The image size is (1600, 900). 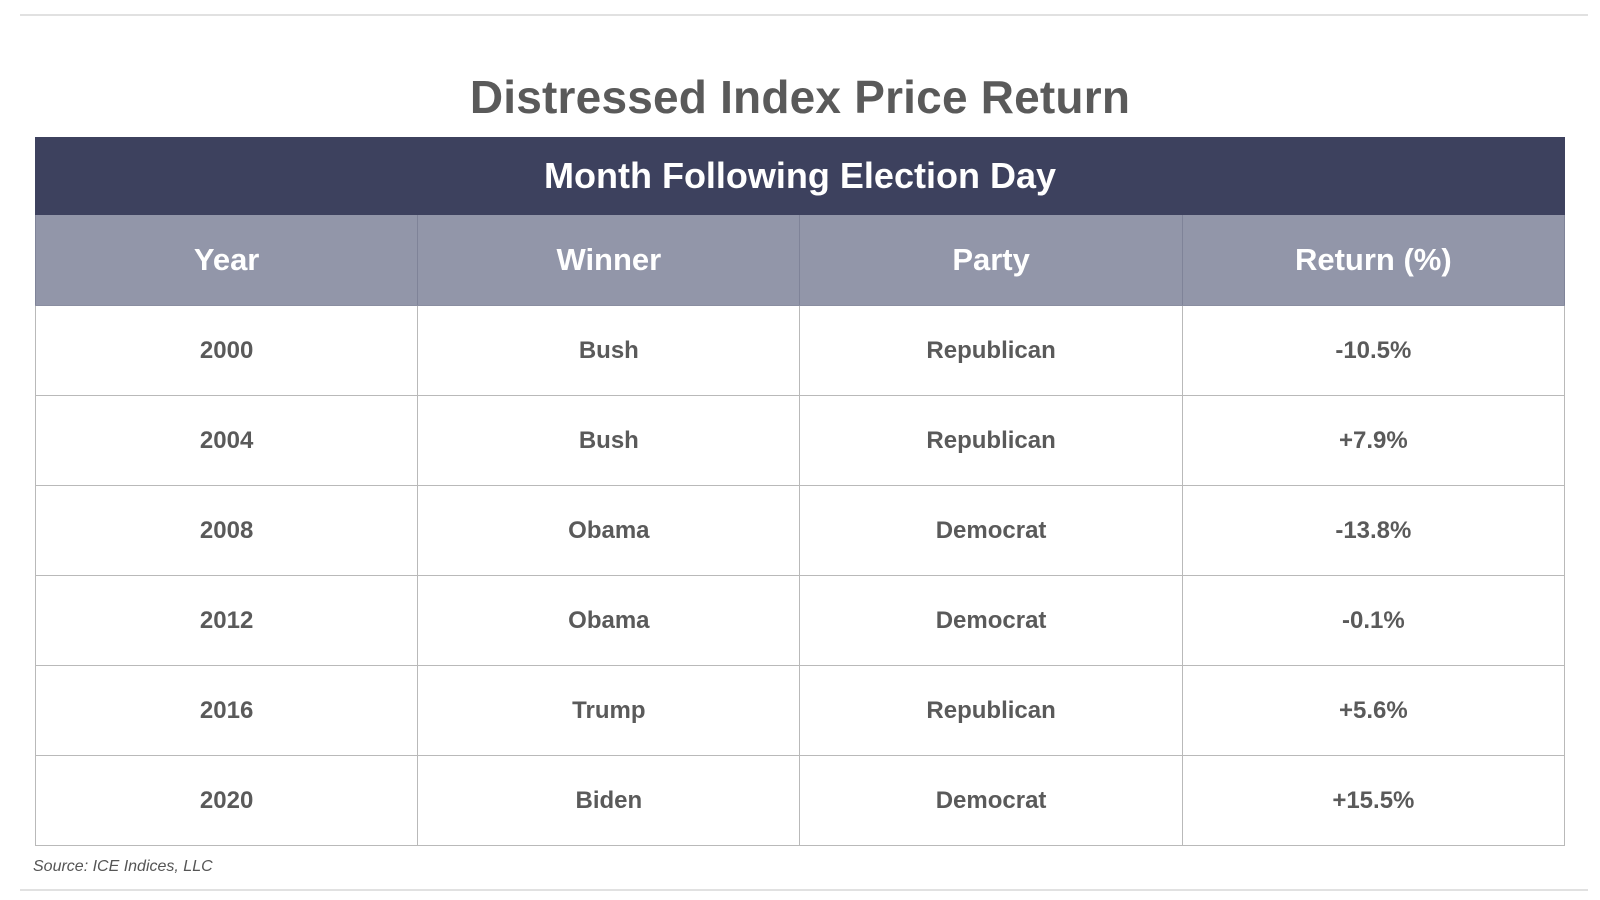 I want to click on header-row: Year Winner Party Return (%), so click(x=800, y=260).